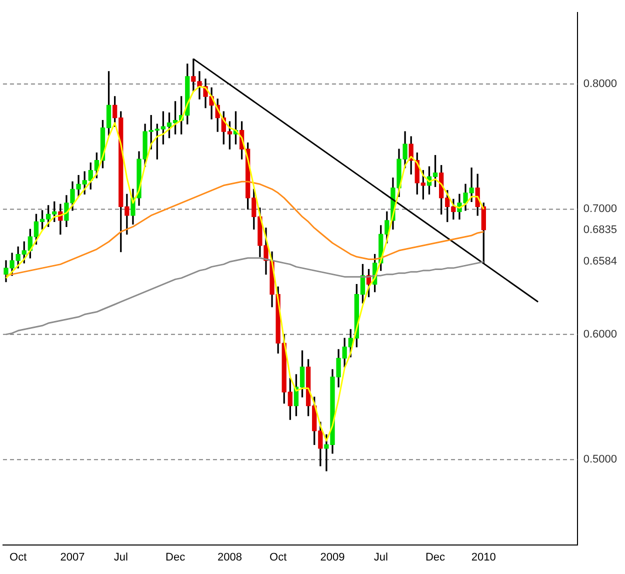 The height and width of the screenshot is (574, 625). I want to click on y-tick-label: 0.5000, so click(600, 460).